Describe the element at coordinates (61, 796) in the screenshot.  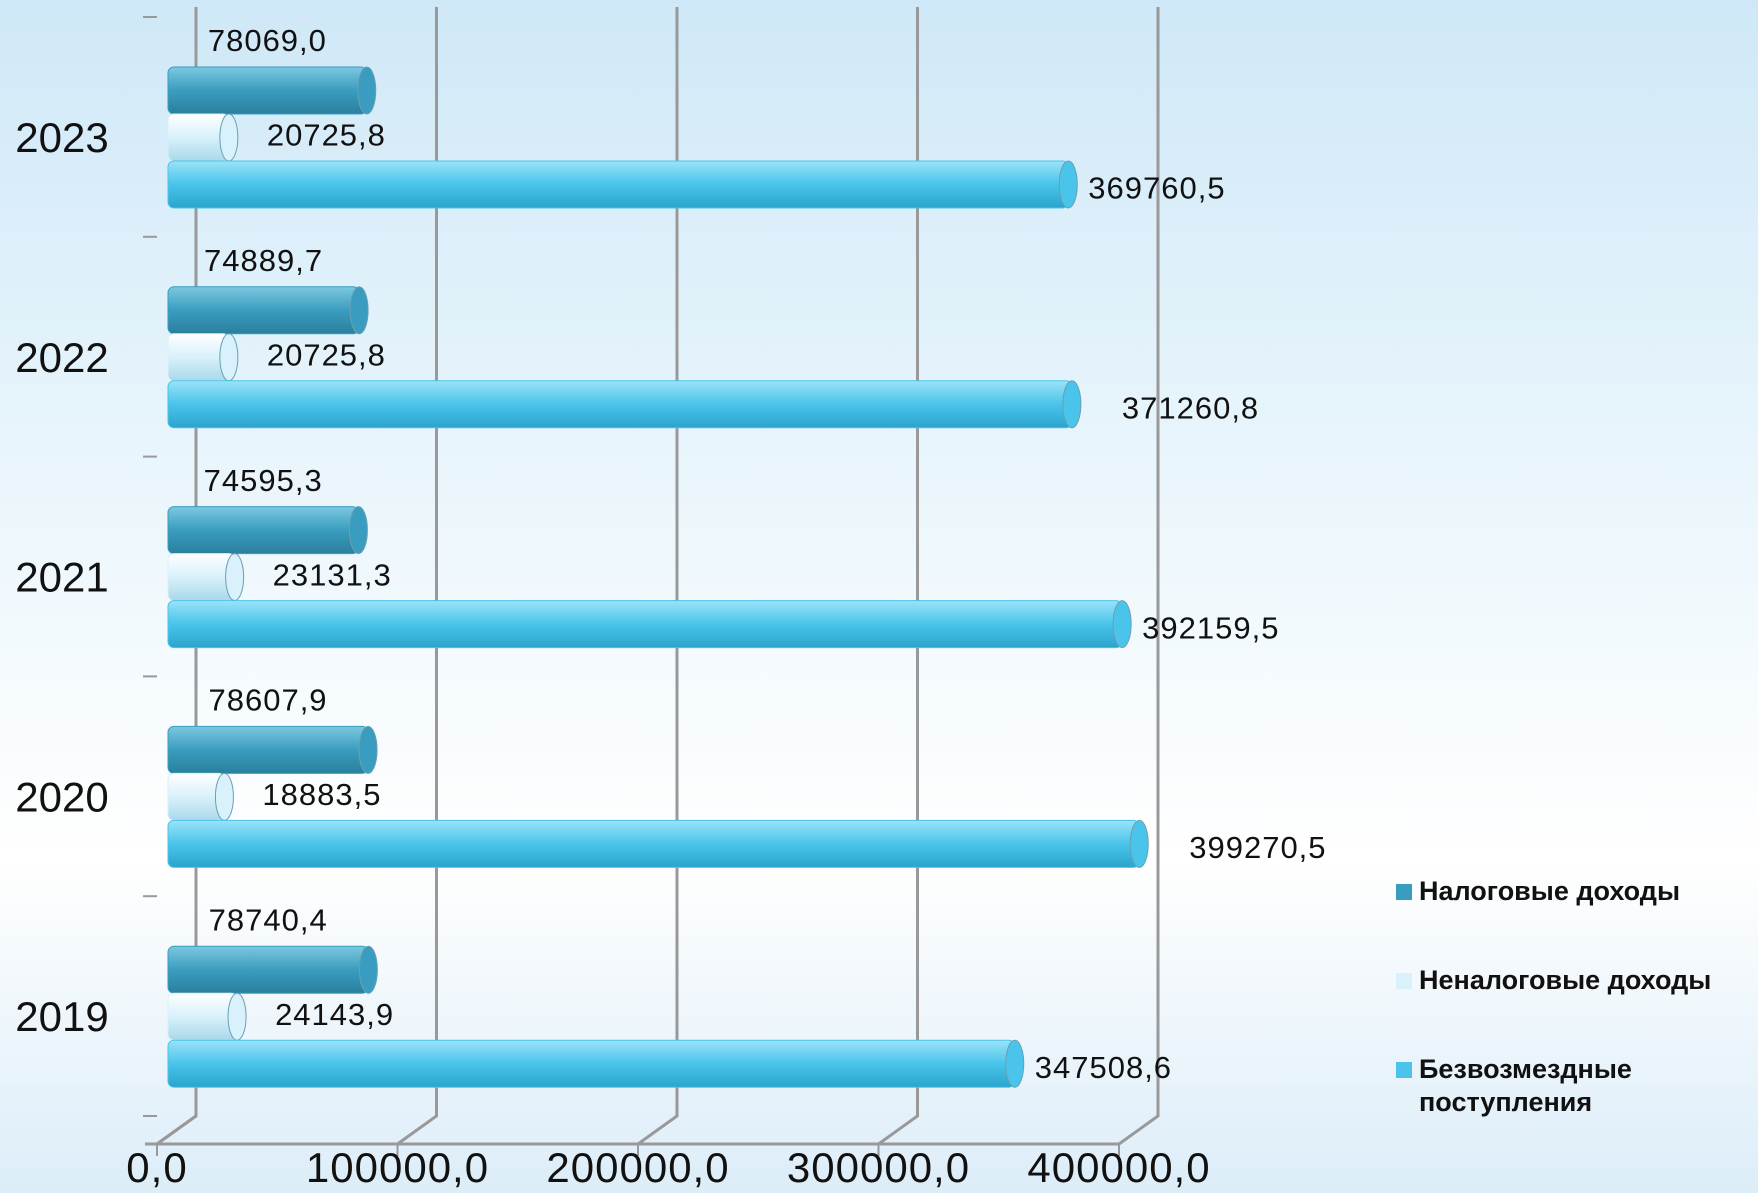
I see `y-tick-label: 2020` at that location.